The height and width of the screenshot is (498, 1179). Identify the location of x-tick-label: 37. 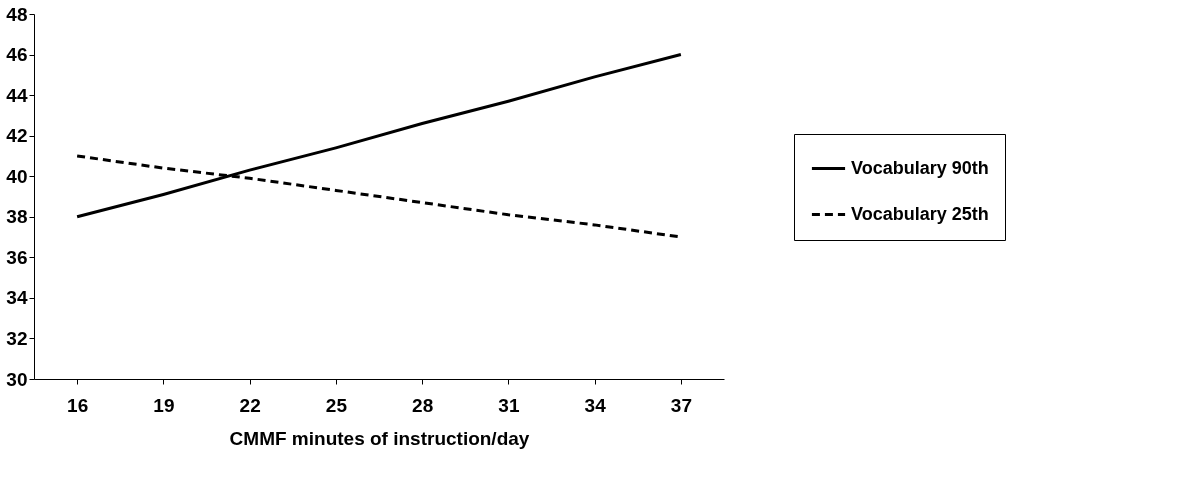
(681, 405).